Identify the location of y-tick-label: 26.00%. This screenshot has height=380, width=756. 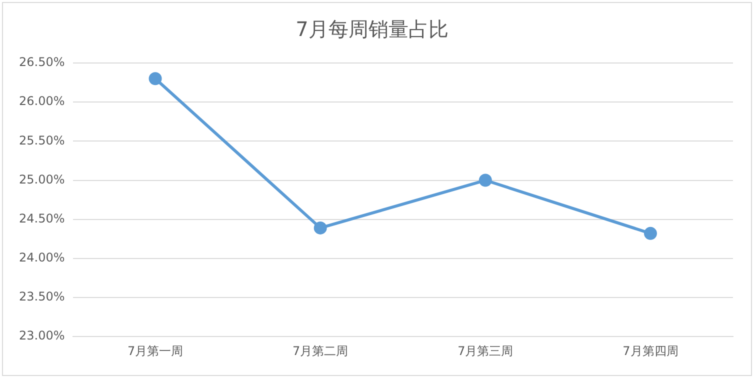
(41, 101).